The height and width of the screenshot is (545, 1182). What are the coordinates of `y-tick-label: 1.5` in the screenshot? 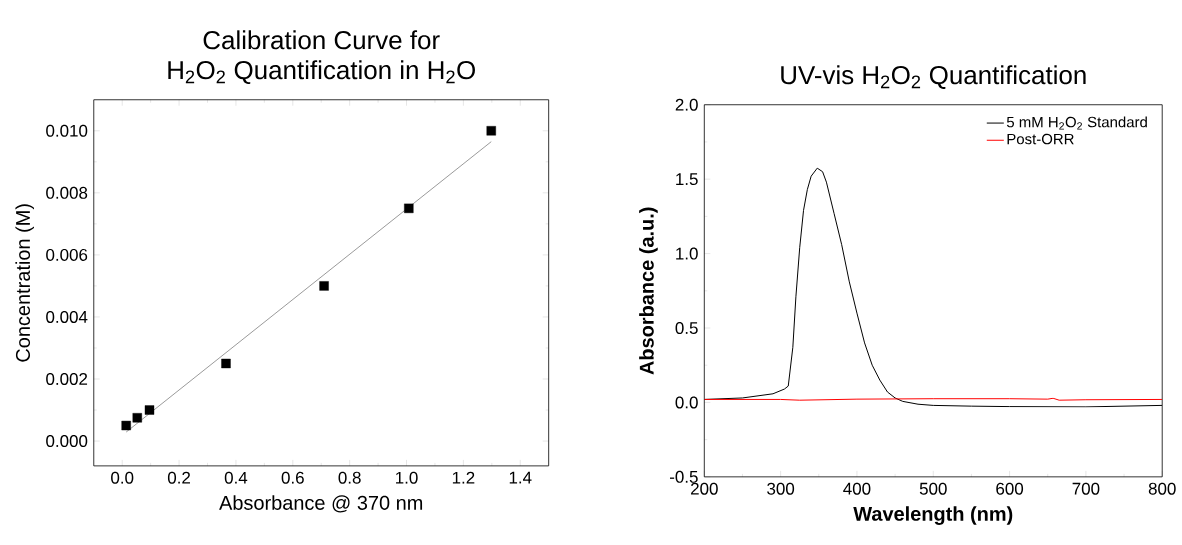 It's located at (687, 179).